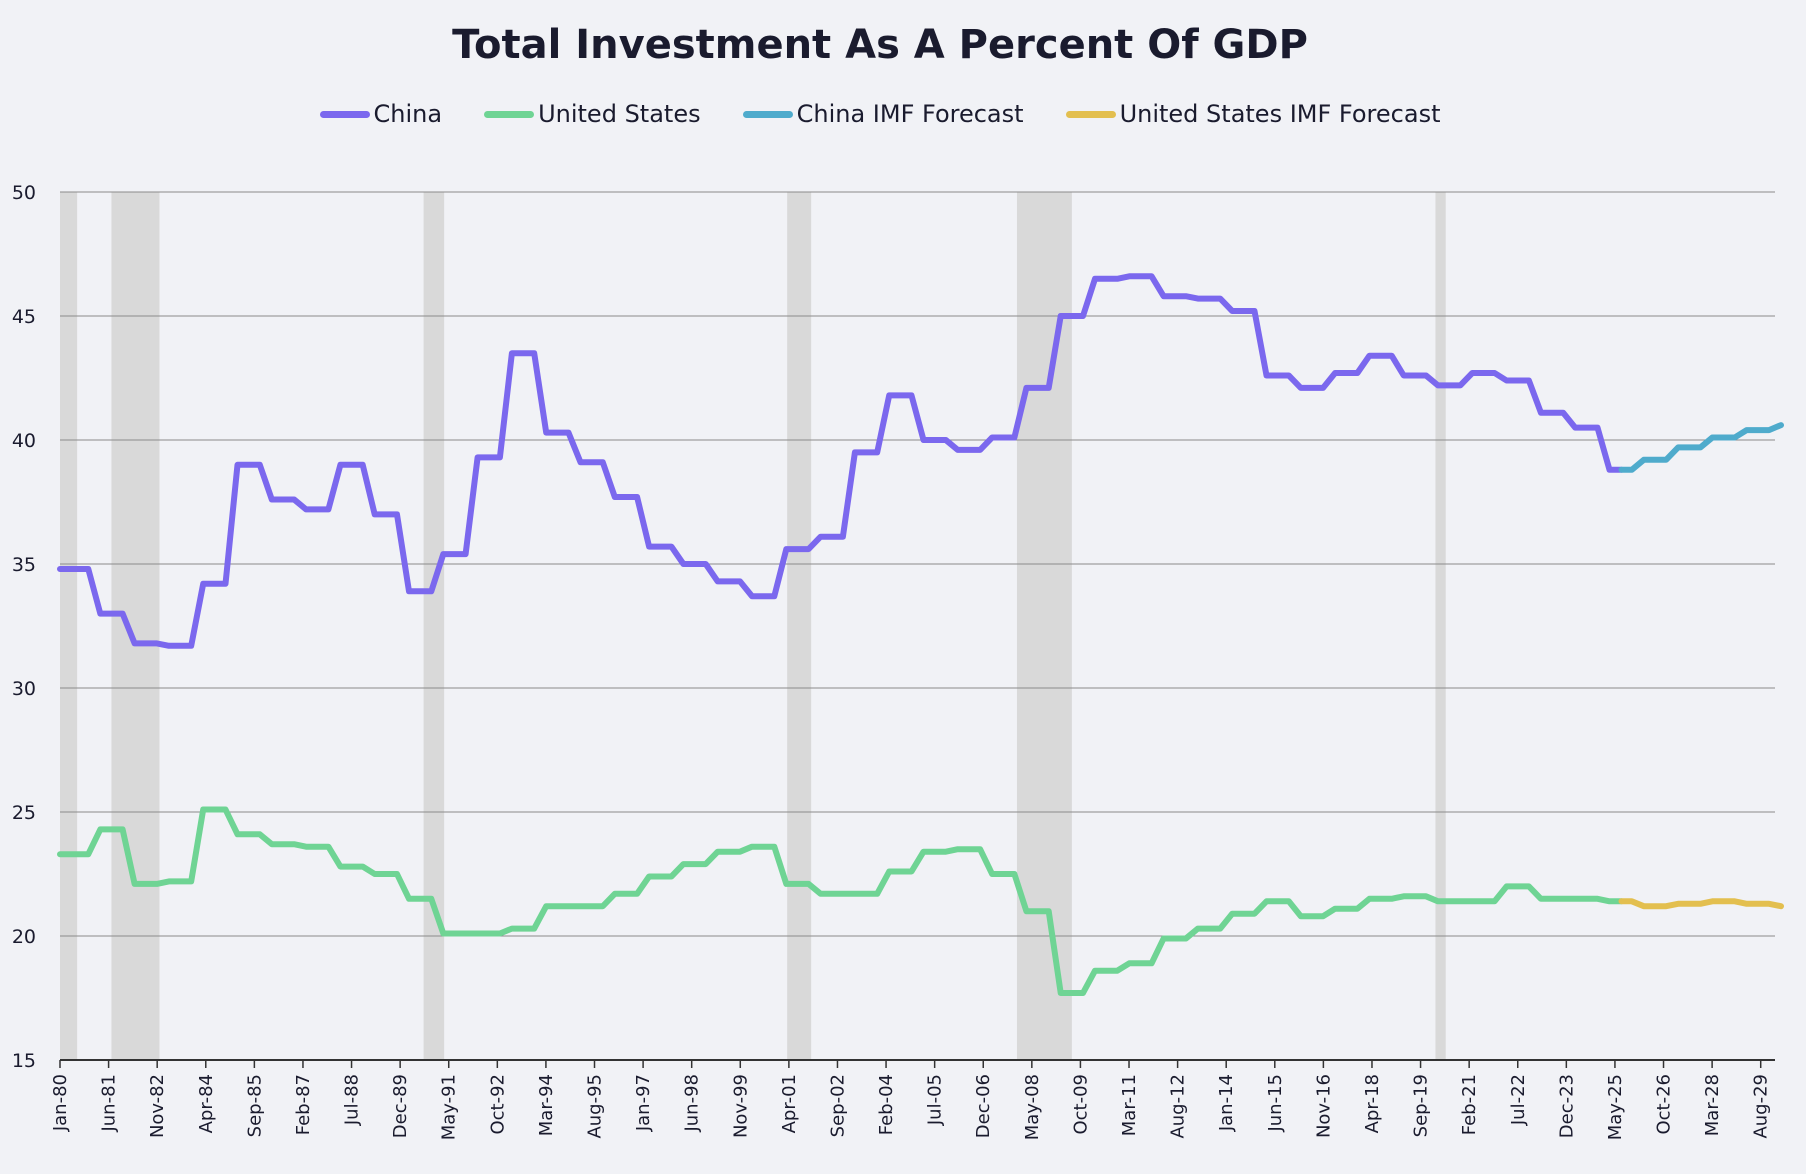  Describe the element at coordinates (841, 901) in the screenshot. I see `series-line-united-states` at that location.